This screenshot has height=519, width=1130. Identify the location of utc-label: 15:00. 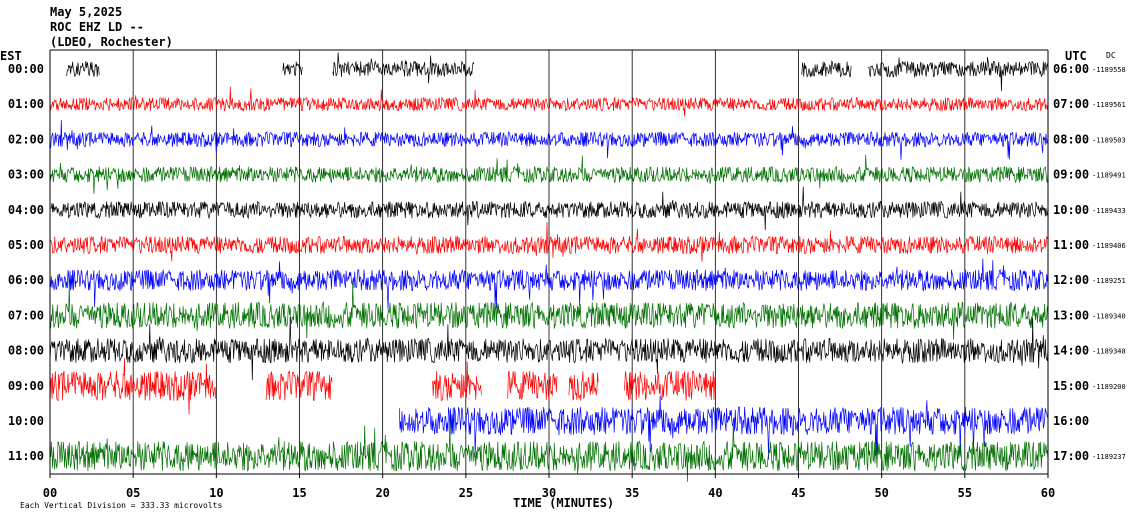
(1071, 386).